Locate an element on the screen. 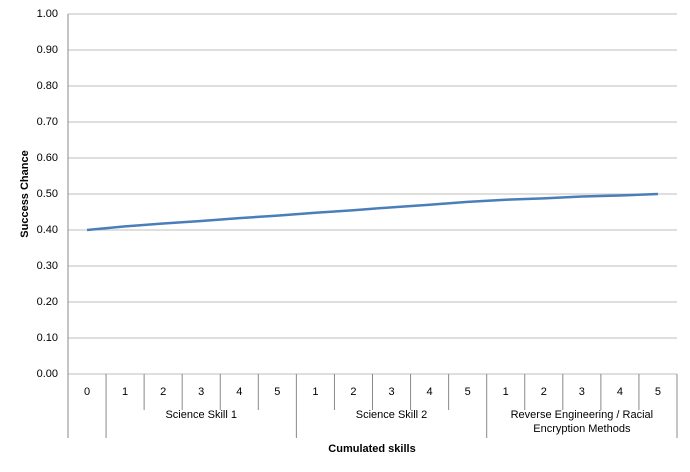  y-tick-label: 0.90 is located at coordinates (47, 50).